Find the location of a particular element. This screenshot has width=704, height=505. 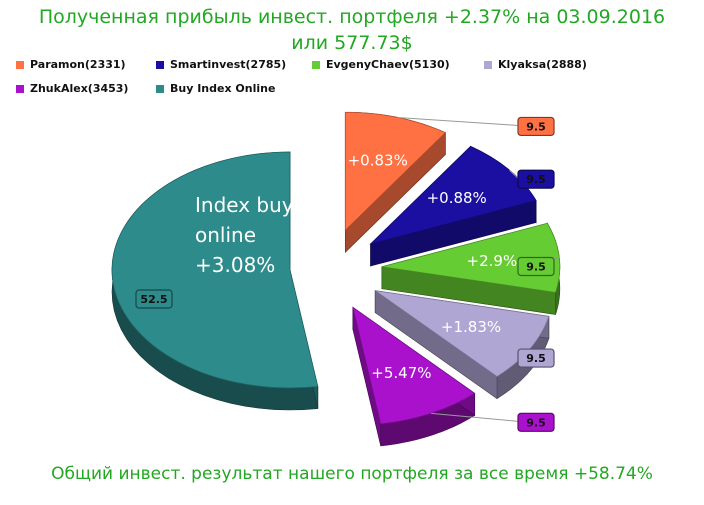

legend-label: Klyaksa(2888) is located at coordinates (542, 64).